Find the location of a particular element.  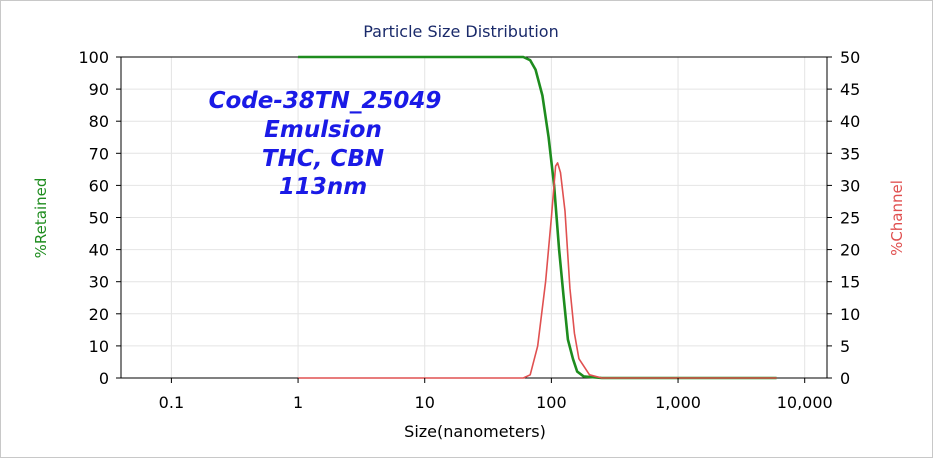

y-tick-label-right-20: 20 is located at coordinates (850, 250).